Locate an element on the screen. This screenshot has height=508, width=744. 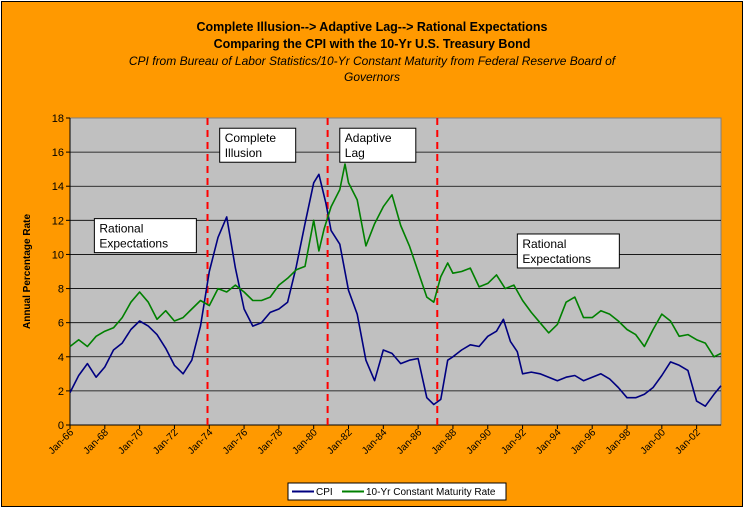
legend-box is located at coordinates (397, 491).